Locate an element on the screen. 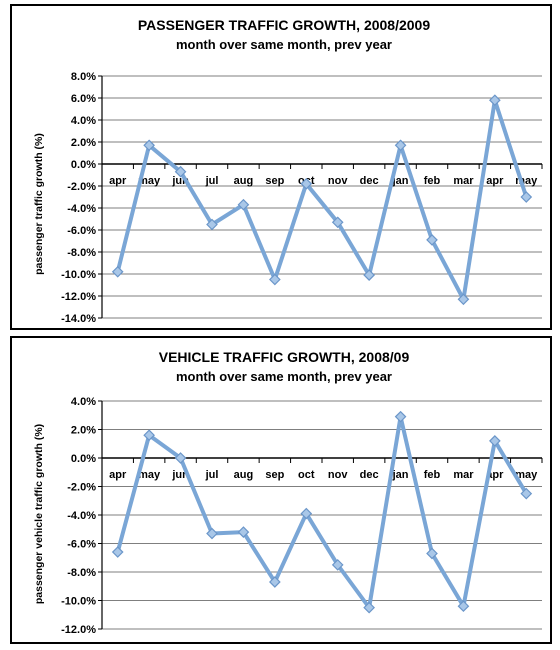  y-tick-label: 6.0% is located at coordinates (83, 99).